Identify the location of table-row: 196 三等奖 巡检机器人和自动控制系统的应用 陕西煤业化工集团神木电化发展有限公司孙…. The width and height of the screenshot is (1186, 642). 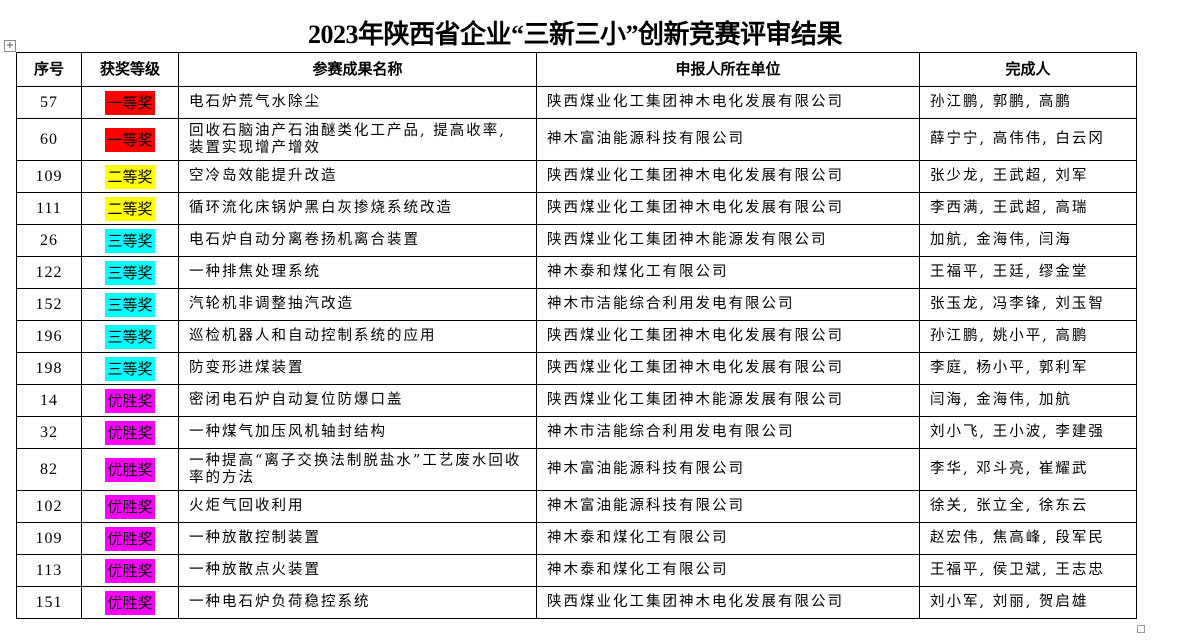
(576, 336).